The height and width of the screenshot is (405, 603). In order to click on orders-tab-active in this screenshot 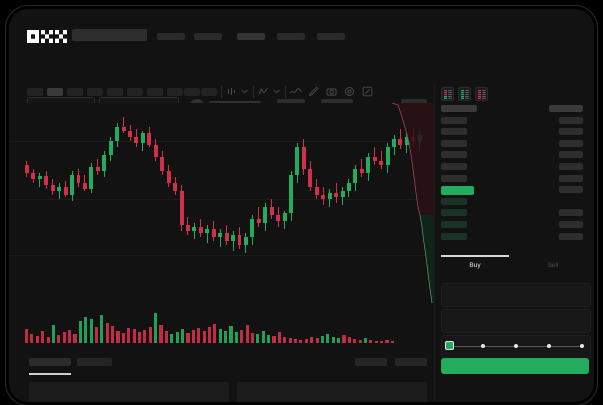, I will do `click(50, 362)`.